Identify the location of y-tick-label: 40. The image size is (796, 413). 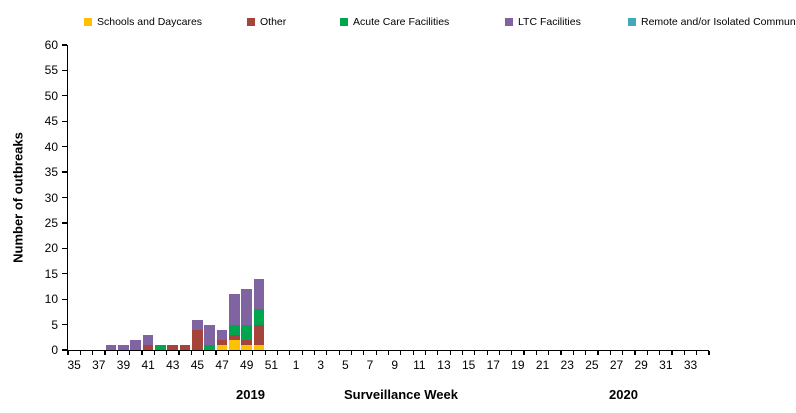
(51, 146).